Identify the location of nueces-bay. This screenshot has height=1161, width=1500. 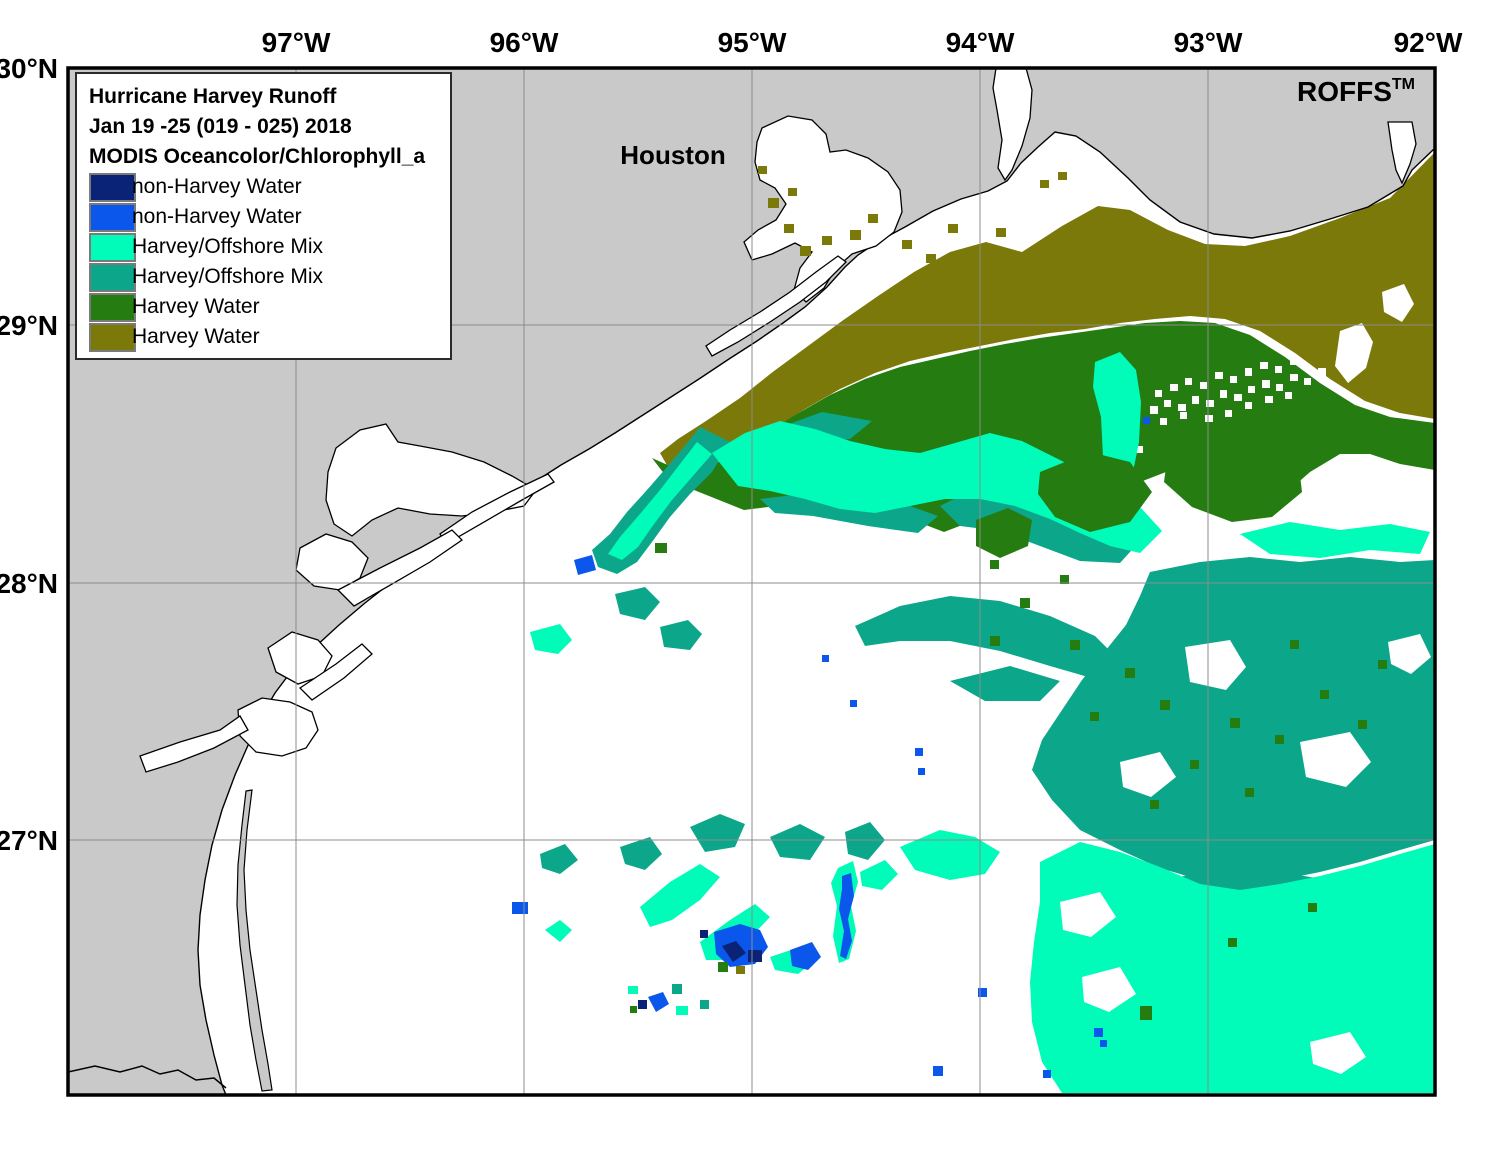
(194, 744).